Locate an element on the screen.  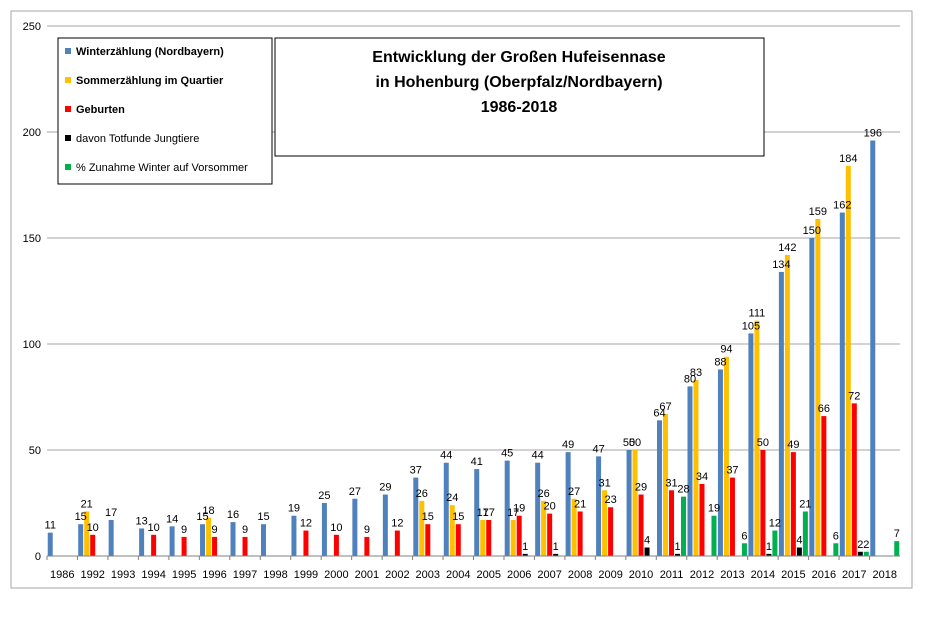
data-label-series-2: 10 is located at coordinates (154, 528).